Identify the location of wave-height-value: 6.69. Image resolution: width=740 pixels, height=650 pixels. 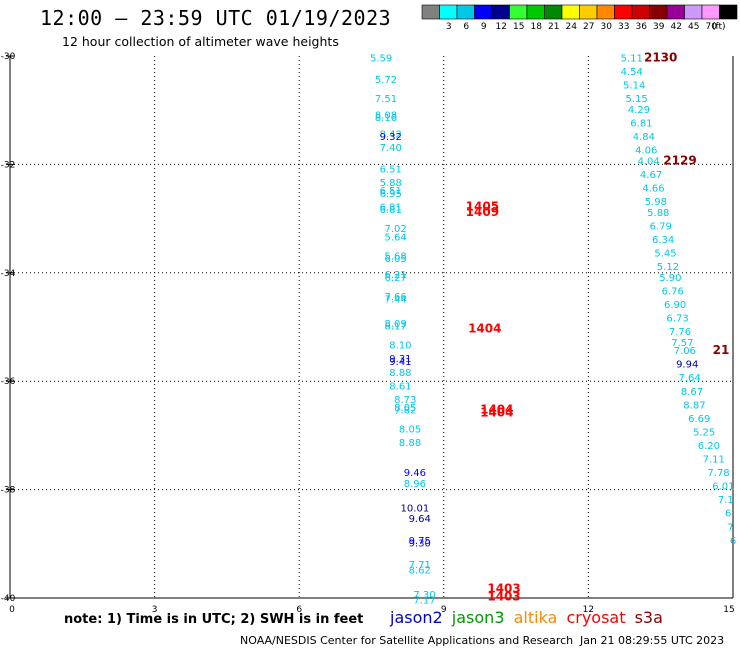
(699, 419).